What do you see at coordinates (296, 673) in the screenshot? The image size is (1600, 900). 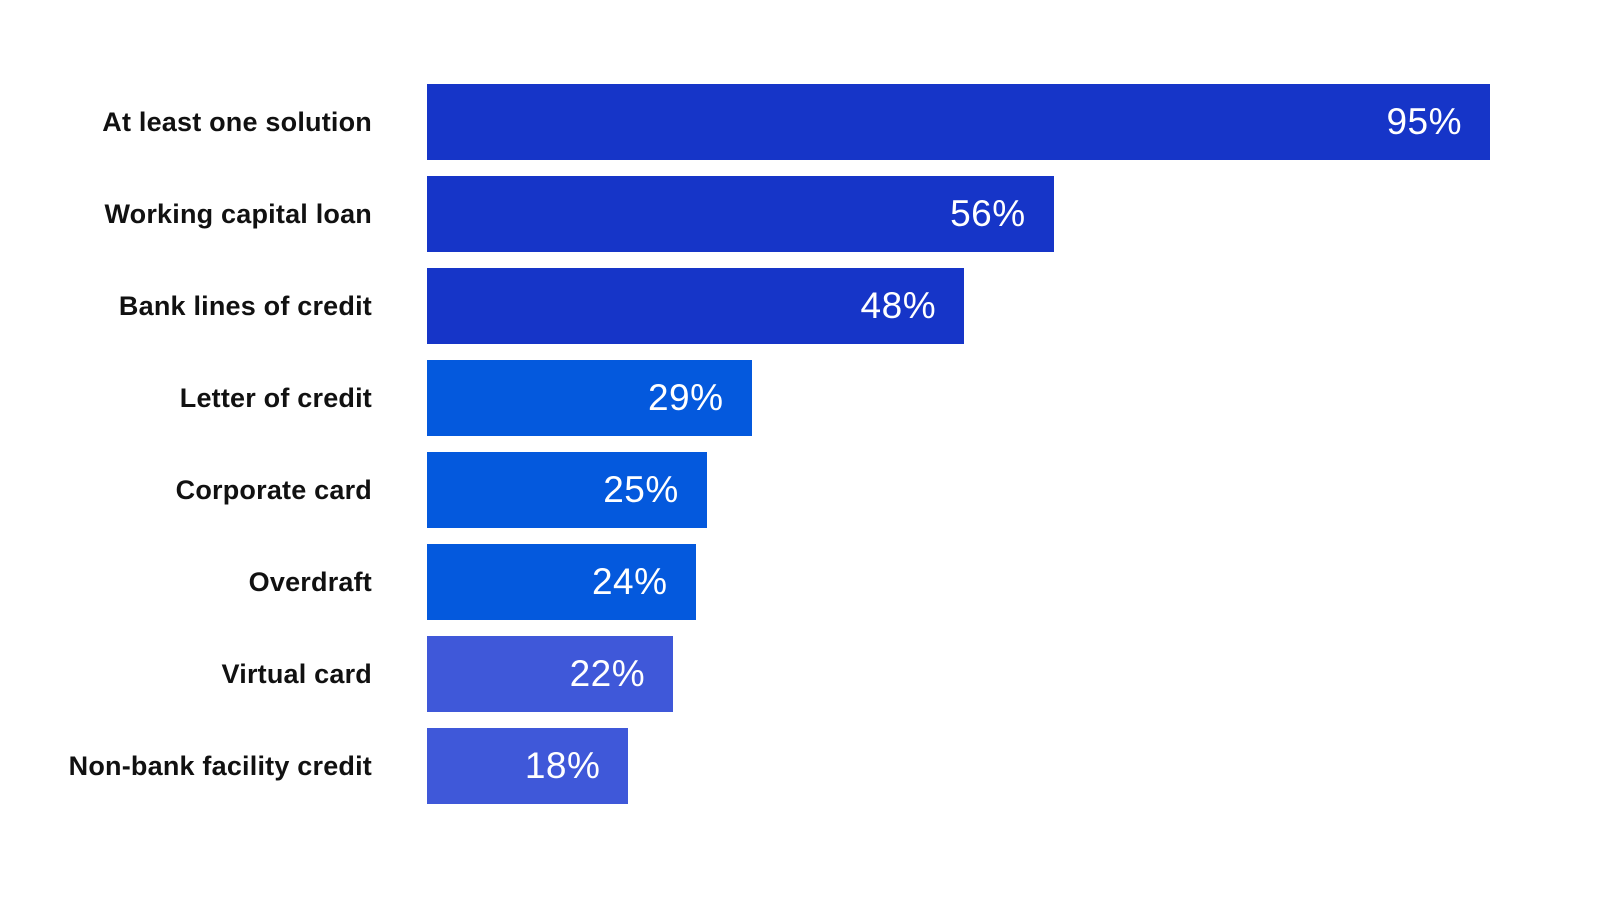 I see `category-label: Virtual card` at bounding box center [296, 673].